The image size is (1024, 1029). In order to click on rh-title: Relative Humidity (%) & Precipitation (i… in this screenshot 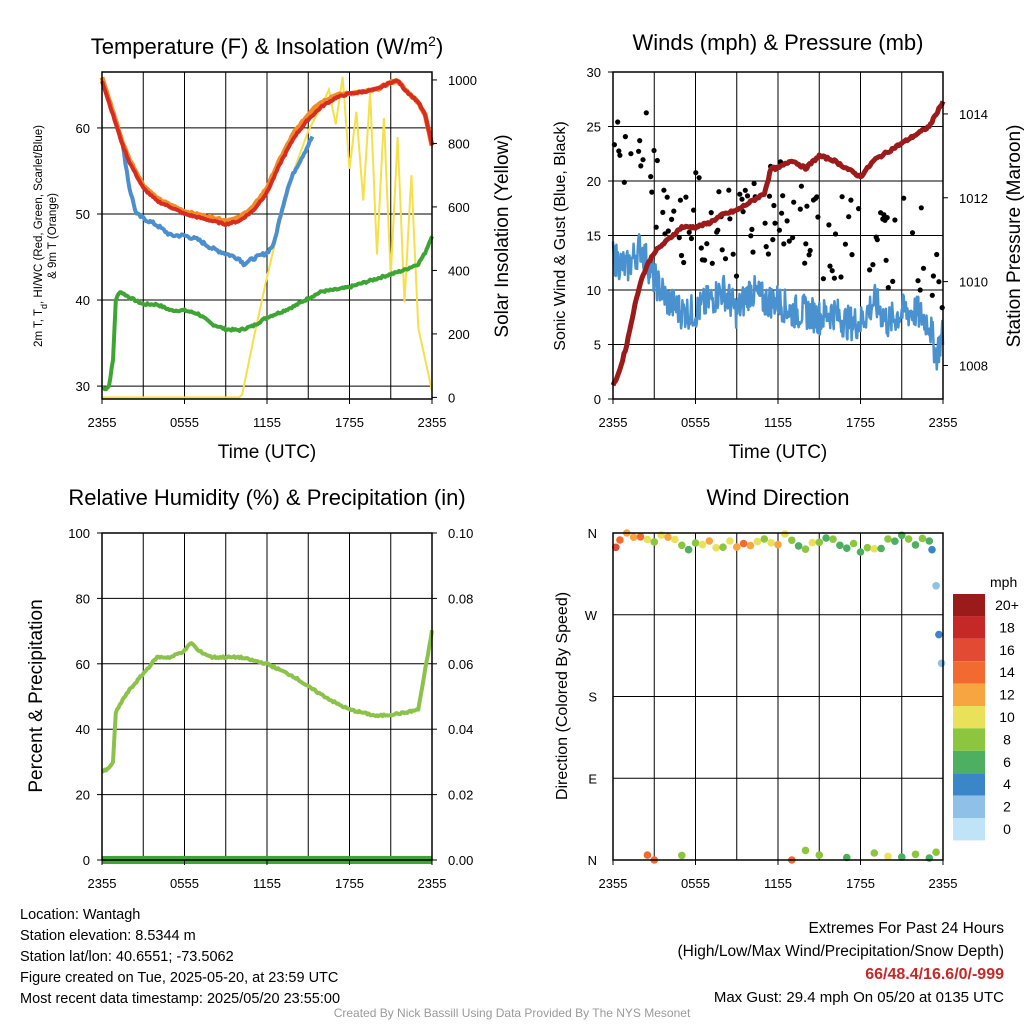, I will do `click(266, 497)`.